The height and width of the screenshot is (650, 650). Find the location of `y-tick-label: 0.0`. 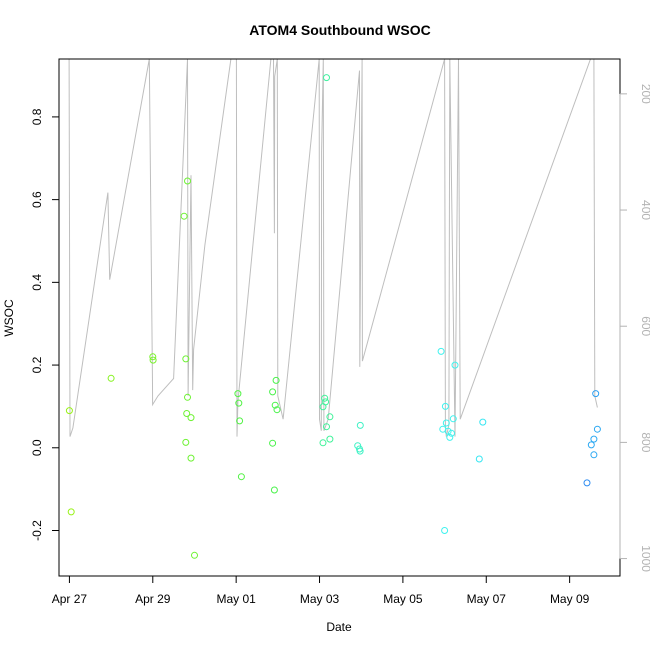

y-tick-label: 0.0 is located at coordinates (37, 447).